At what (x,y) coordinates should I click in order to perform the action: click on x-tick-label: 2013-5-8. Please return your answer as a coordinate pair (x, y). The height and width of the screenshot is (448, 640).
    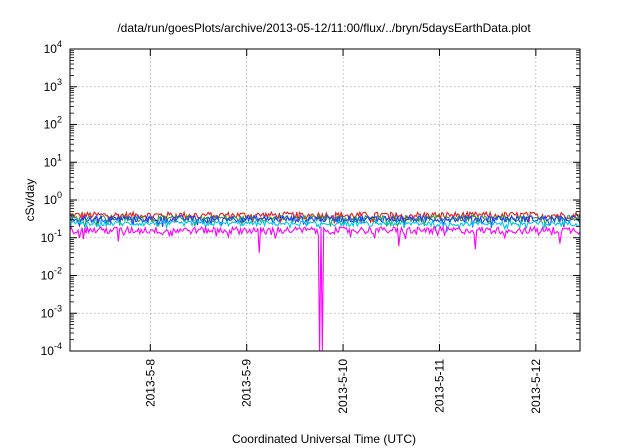
    Looking at the image, I should click on (150, 383).